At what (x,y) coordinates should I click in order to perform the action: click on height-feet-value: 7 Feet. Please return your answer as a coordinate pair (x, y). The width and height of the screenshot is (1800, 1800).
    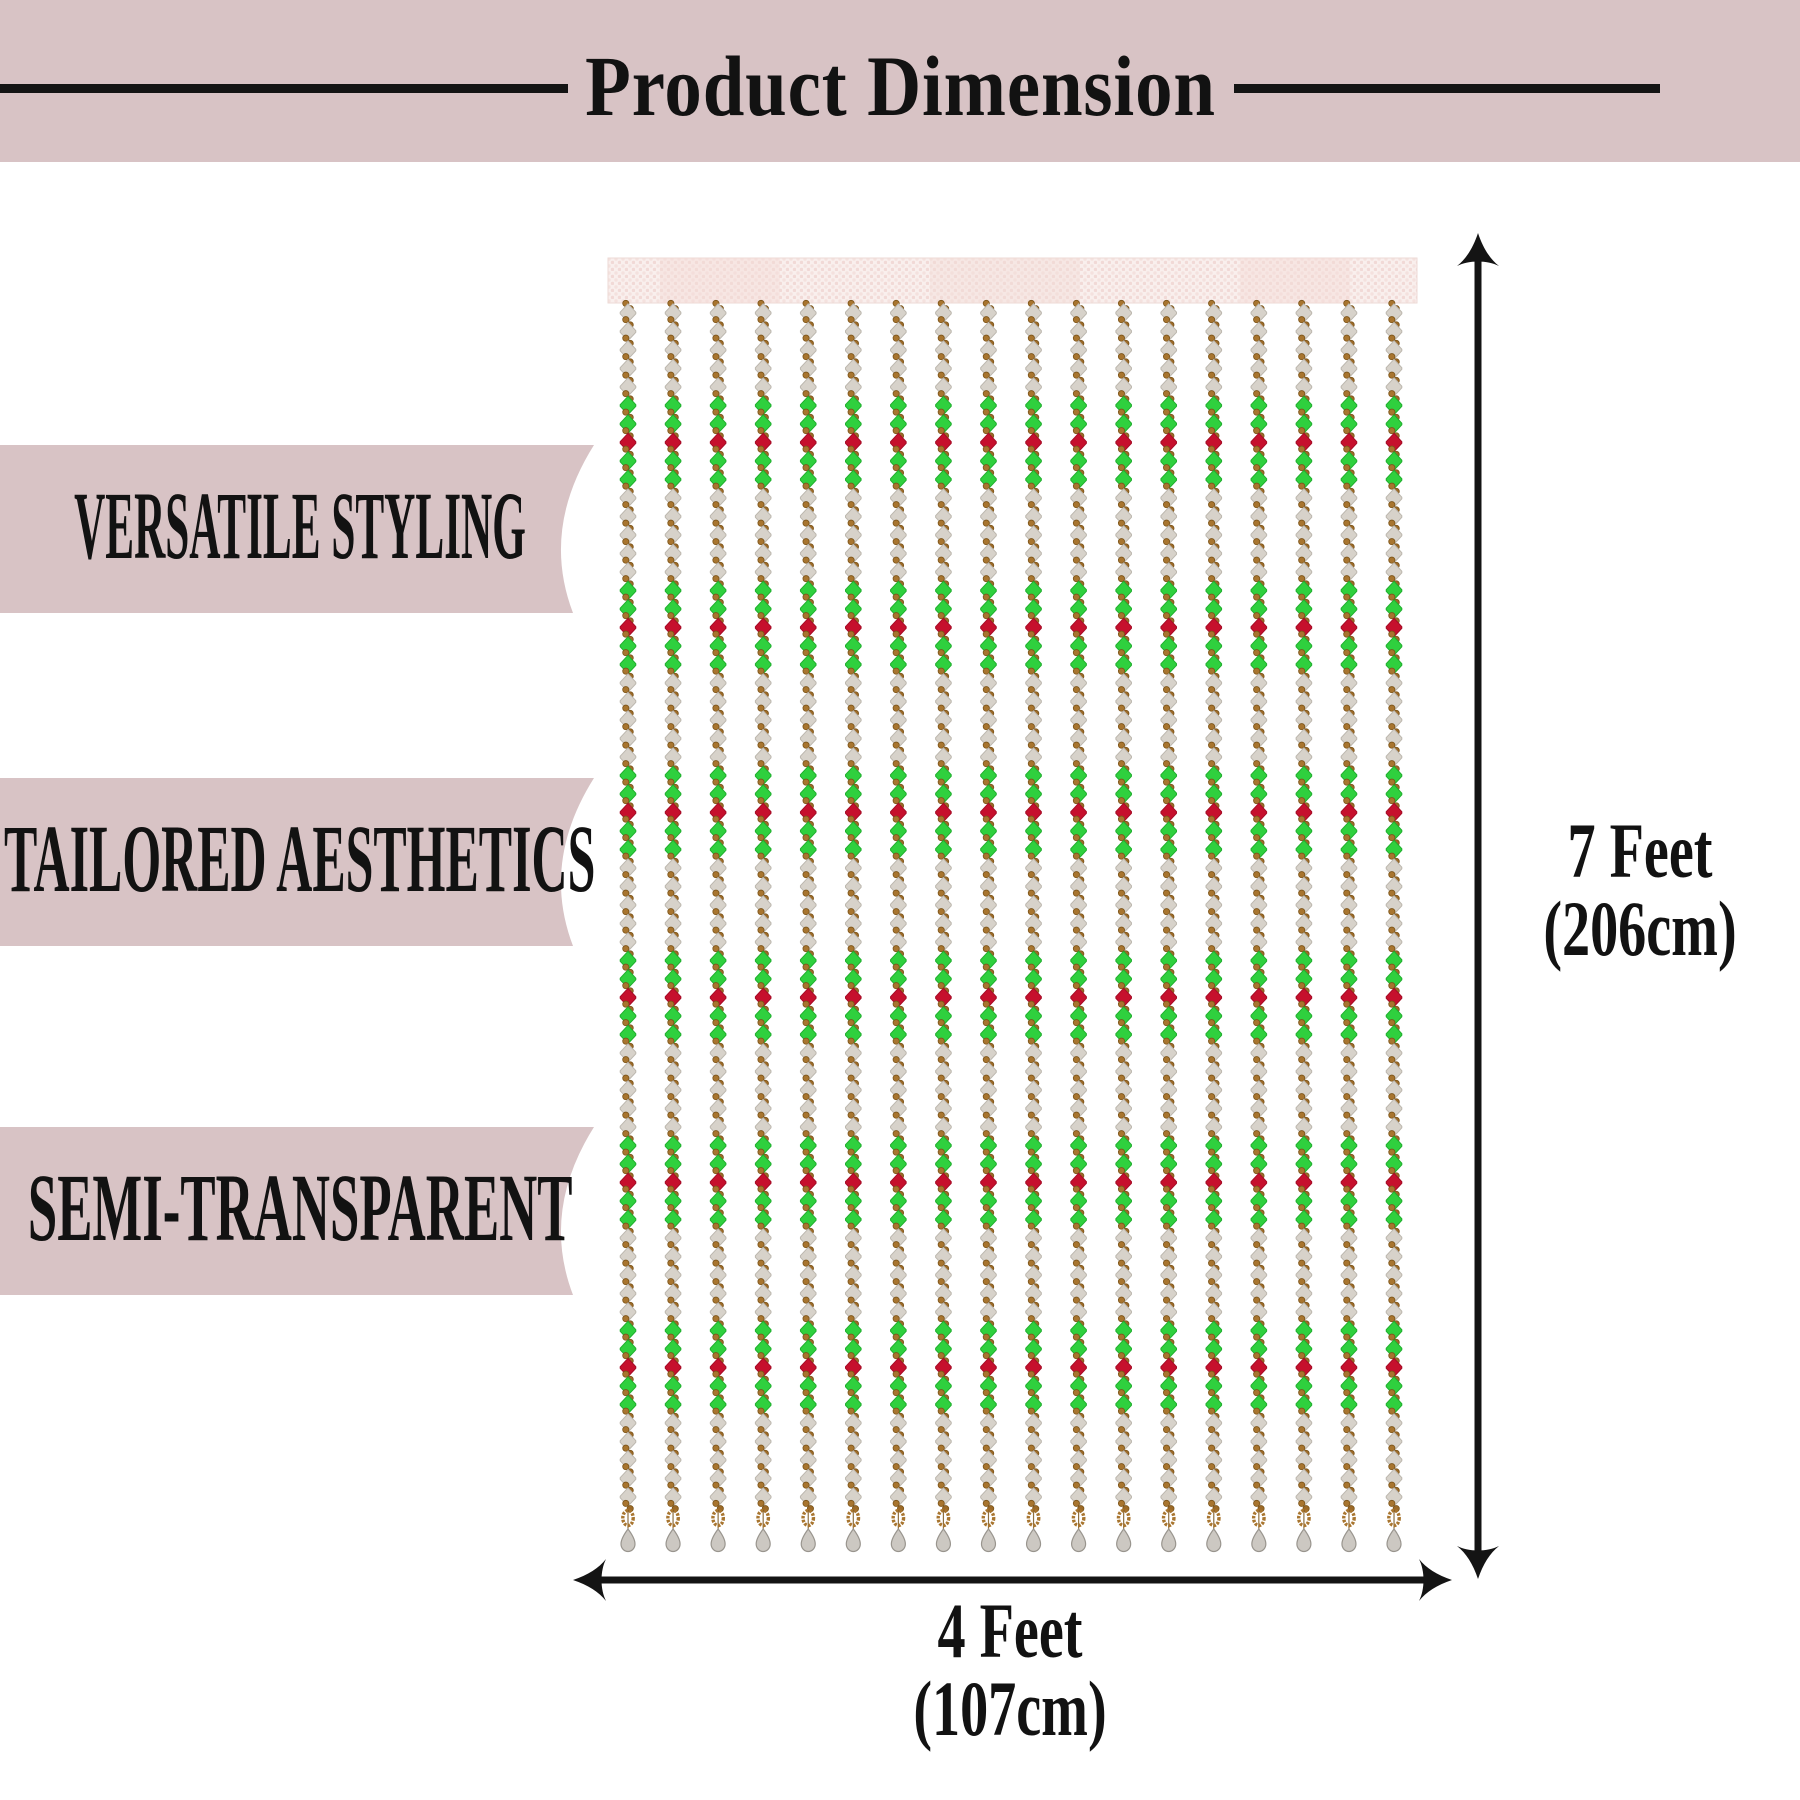
    Looking at the image, I should click on (1640, 850).